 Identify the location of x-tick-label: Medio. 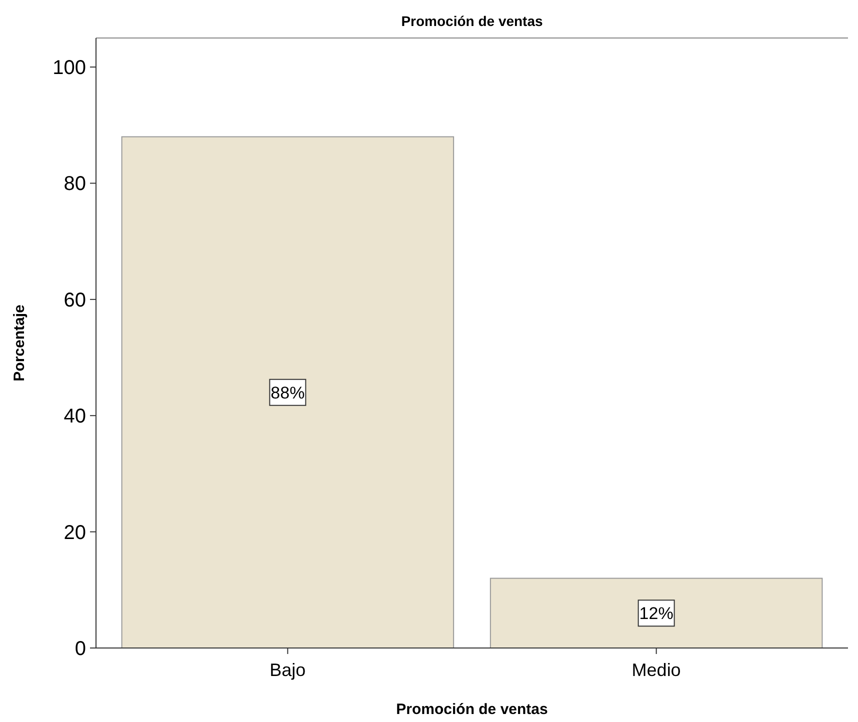
(656, 670).